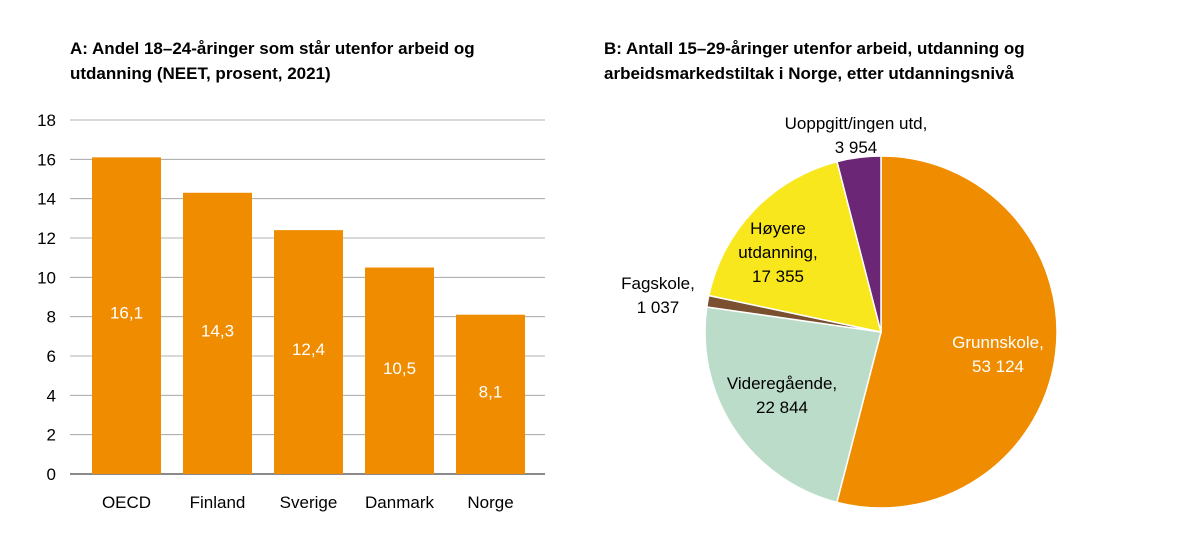  What do you see at coordinates (998, 342) in the screenshot?
I see `slice-name: Grunnskole,` at bounding box center [998, 342].